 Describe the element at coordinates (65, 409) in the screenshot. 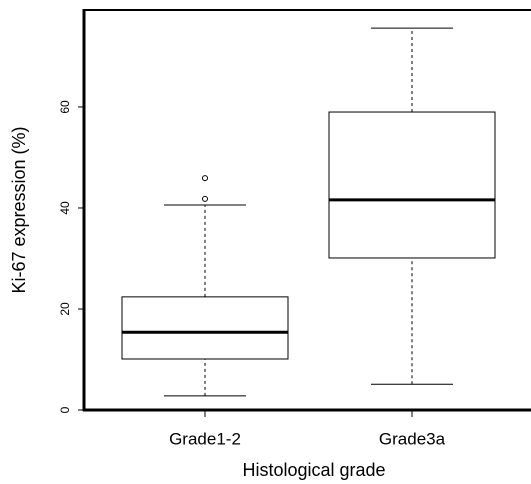

I see `y-tick-label: 0` at that location.